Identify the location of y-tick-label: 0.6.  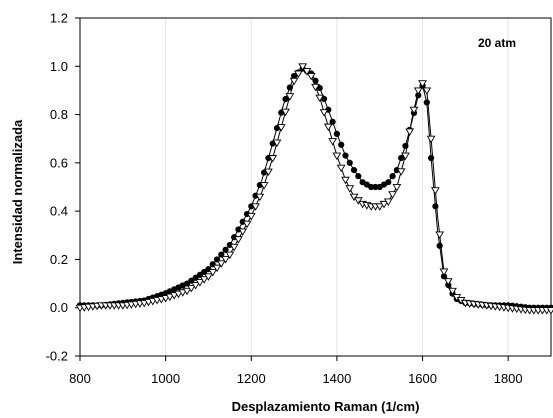
(59, 162).